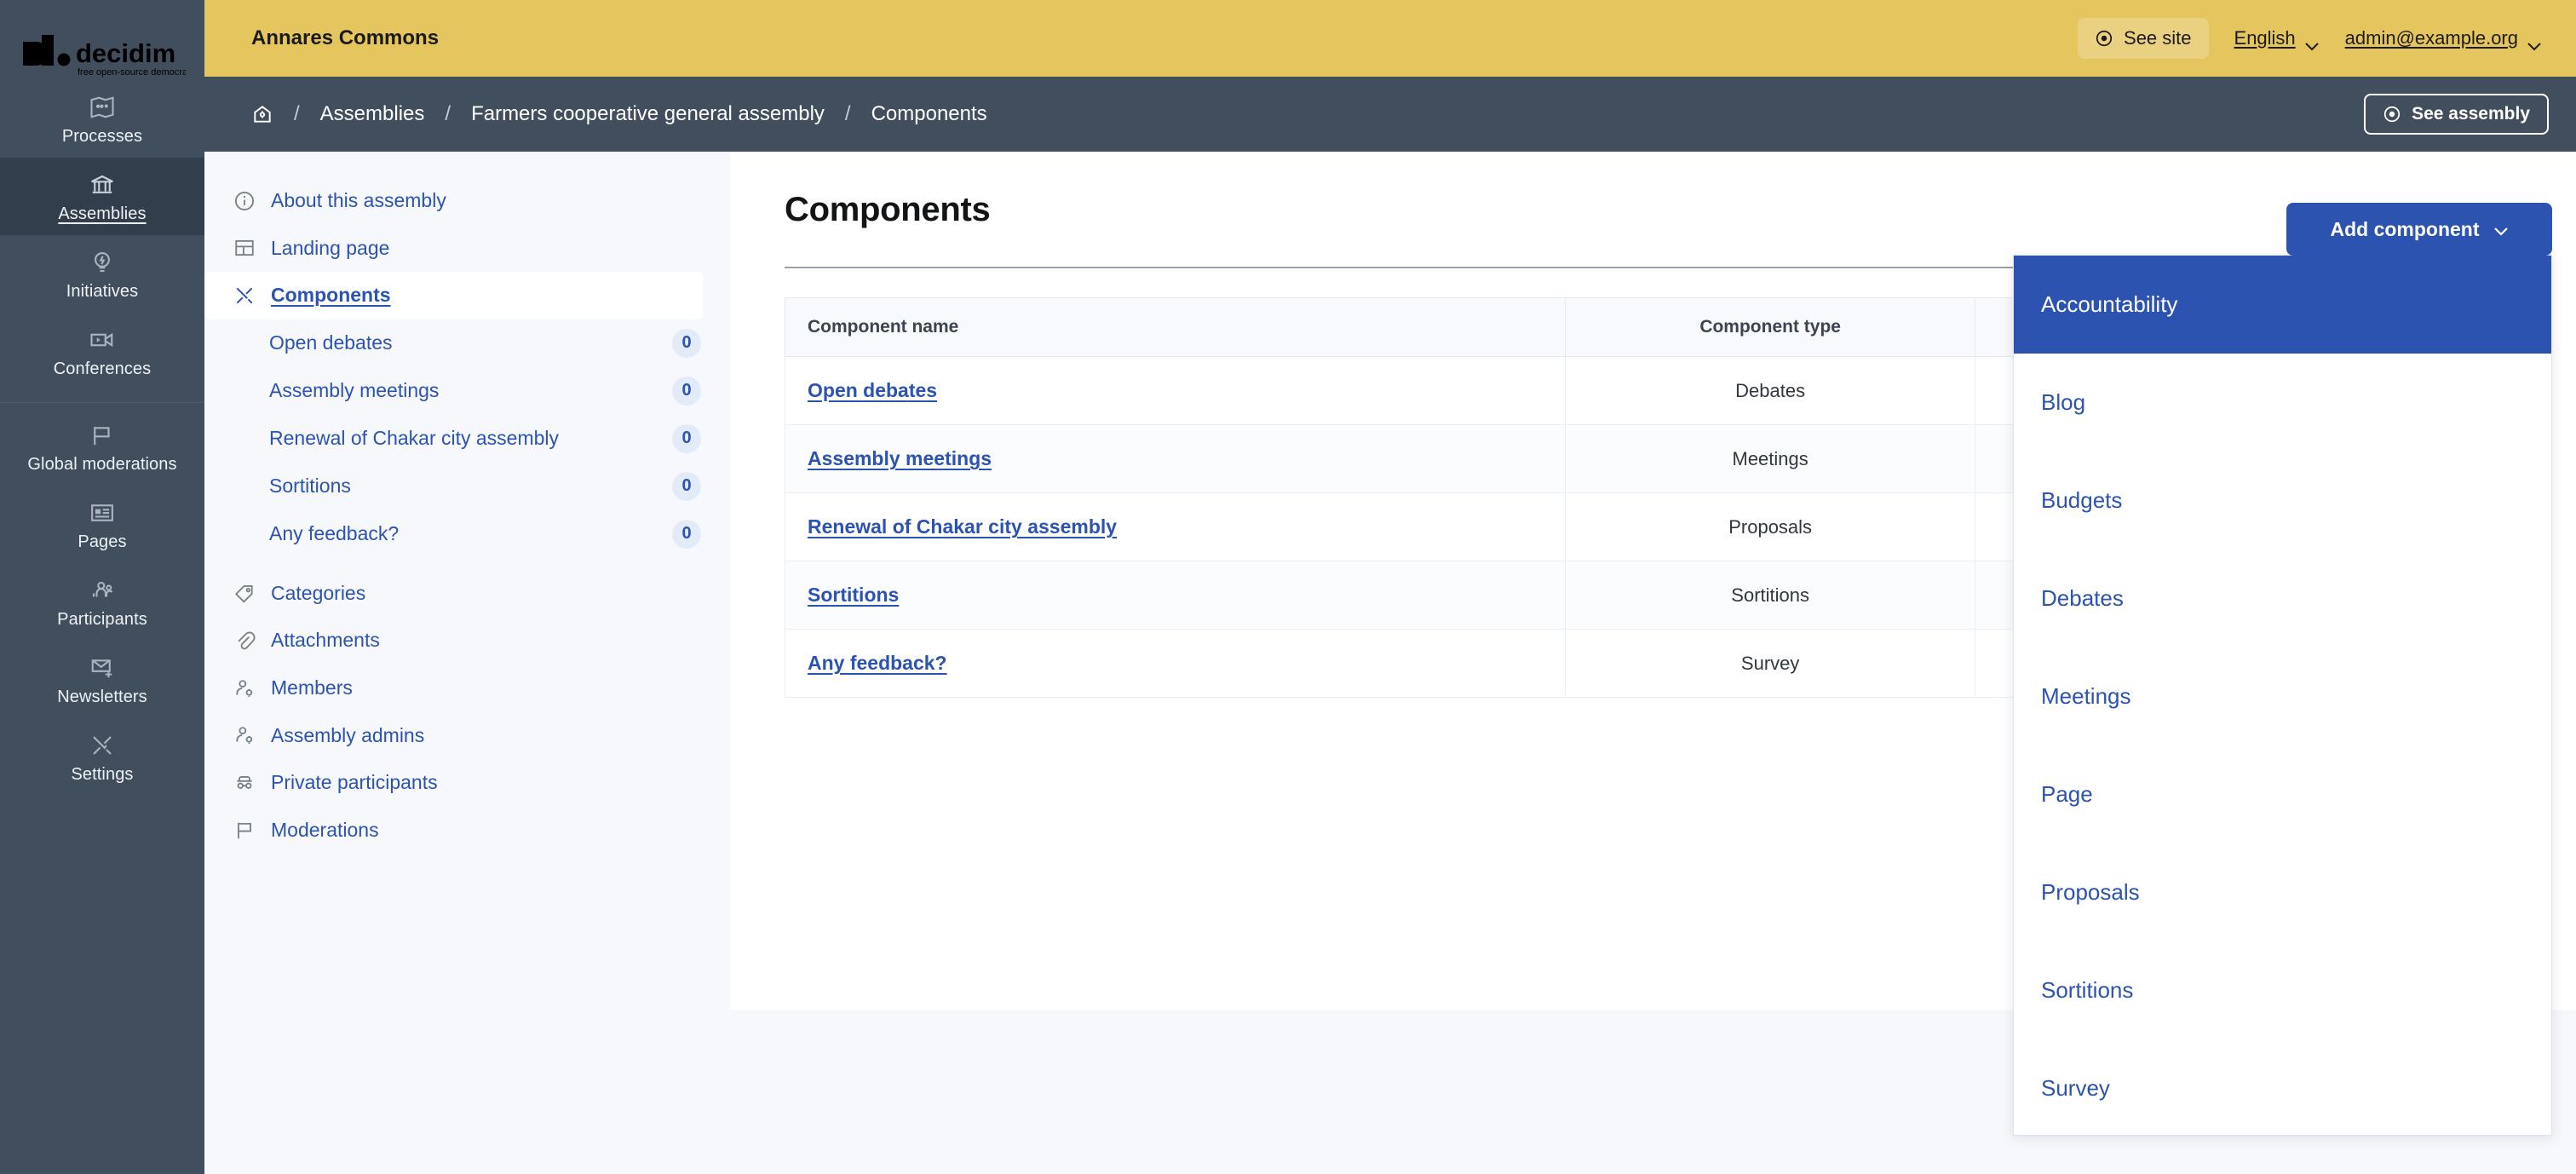 The image size is (2576, 1174). Describe the element at coordinates (102, 55) in the screenshot. I see `decidim-logo: decidim free open-source democracy` at that location.